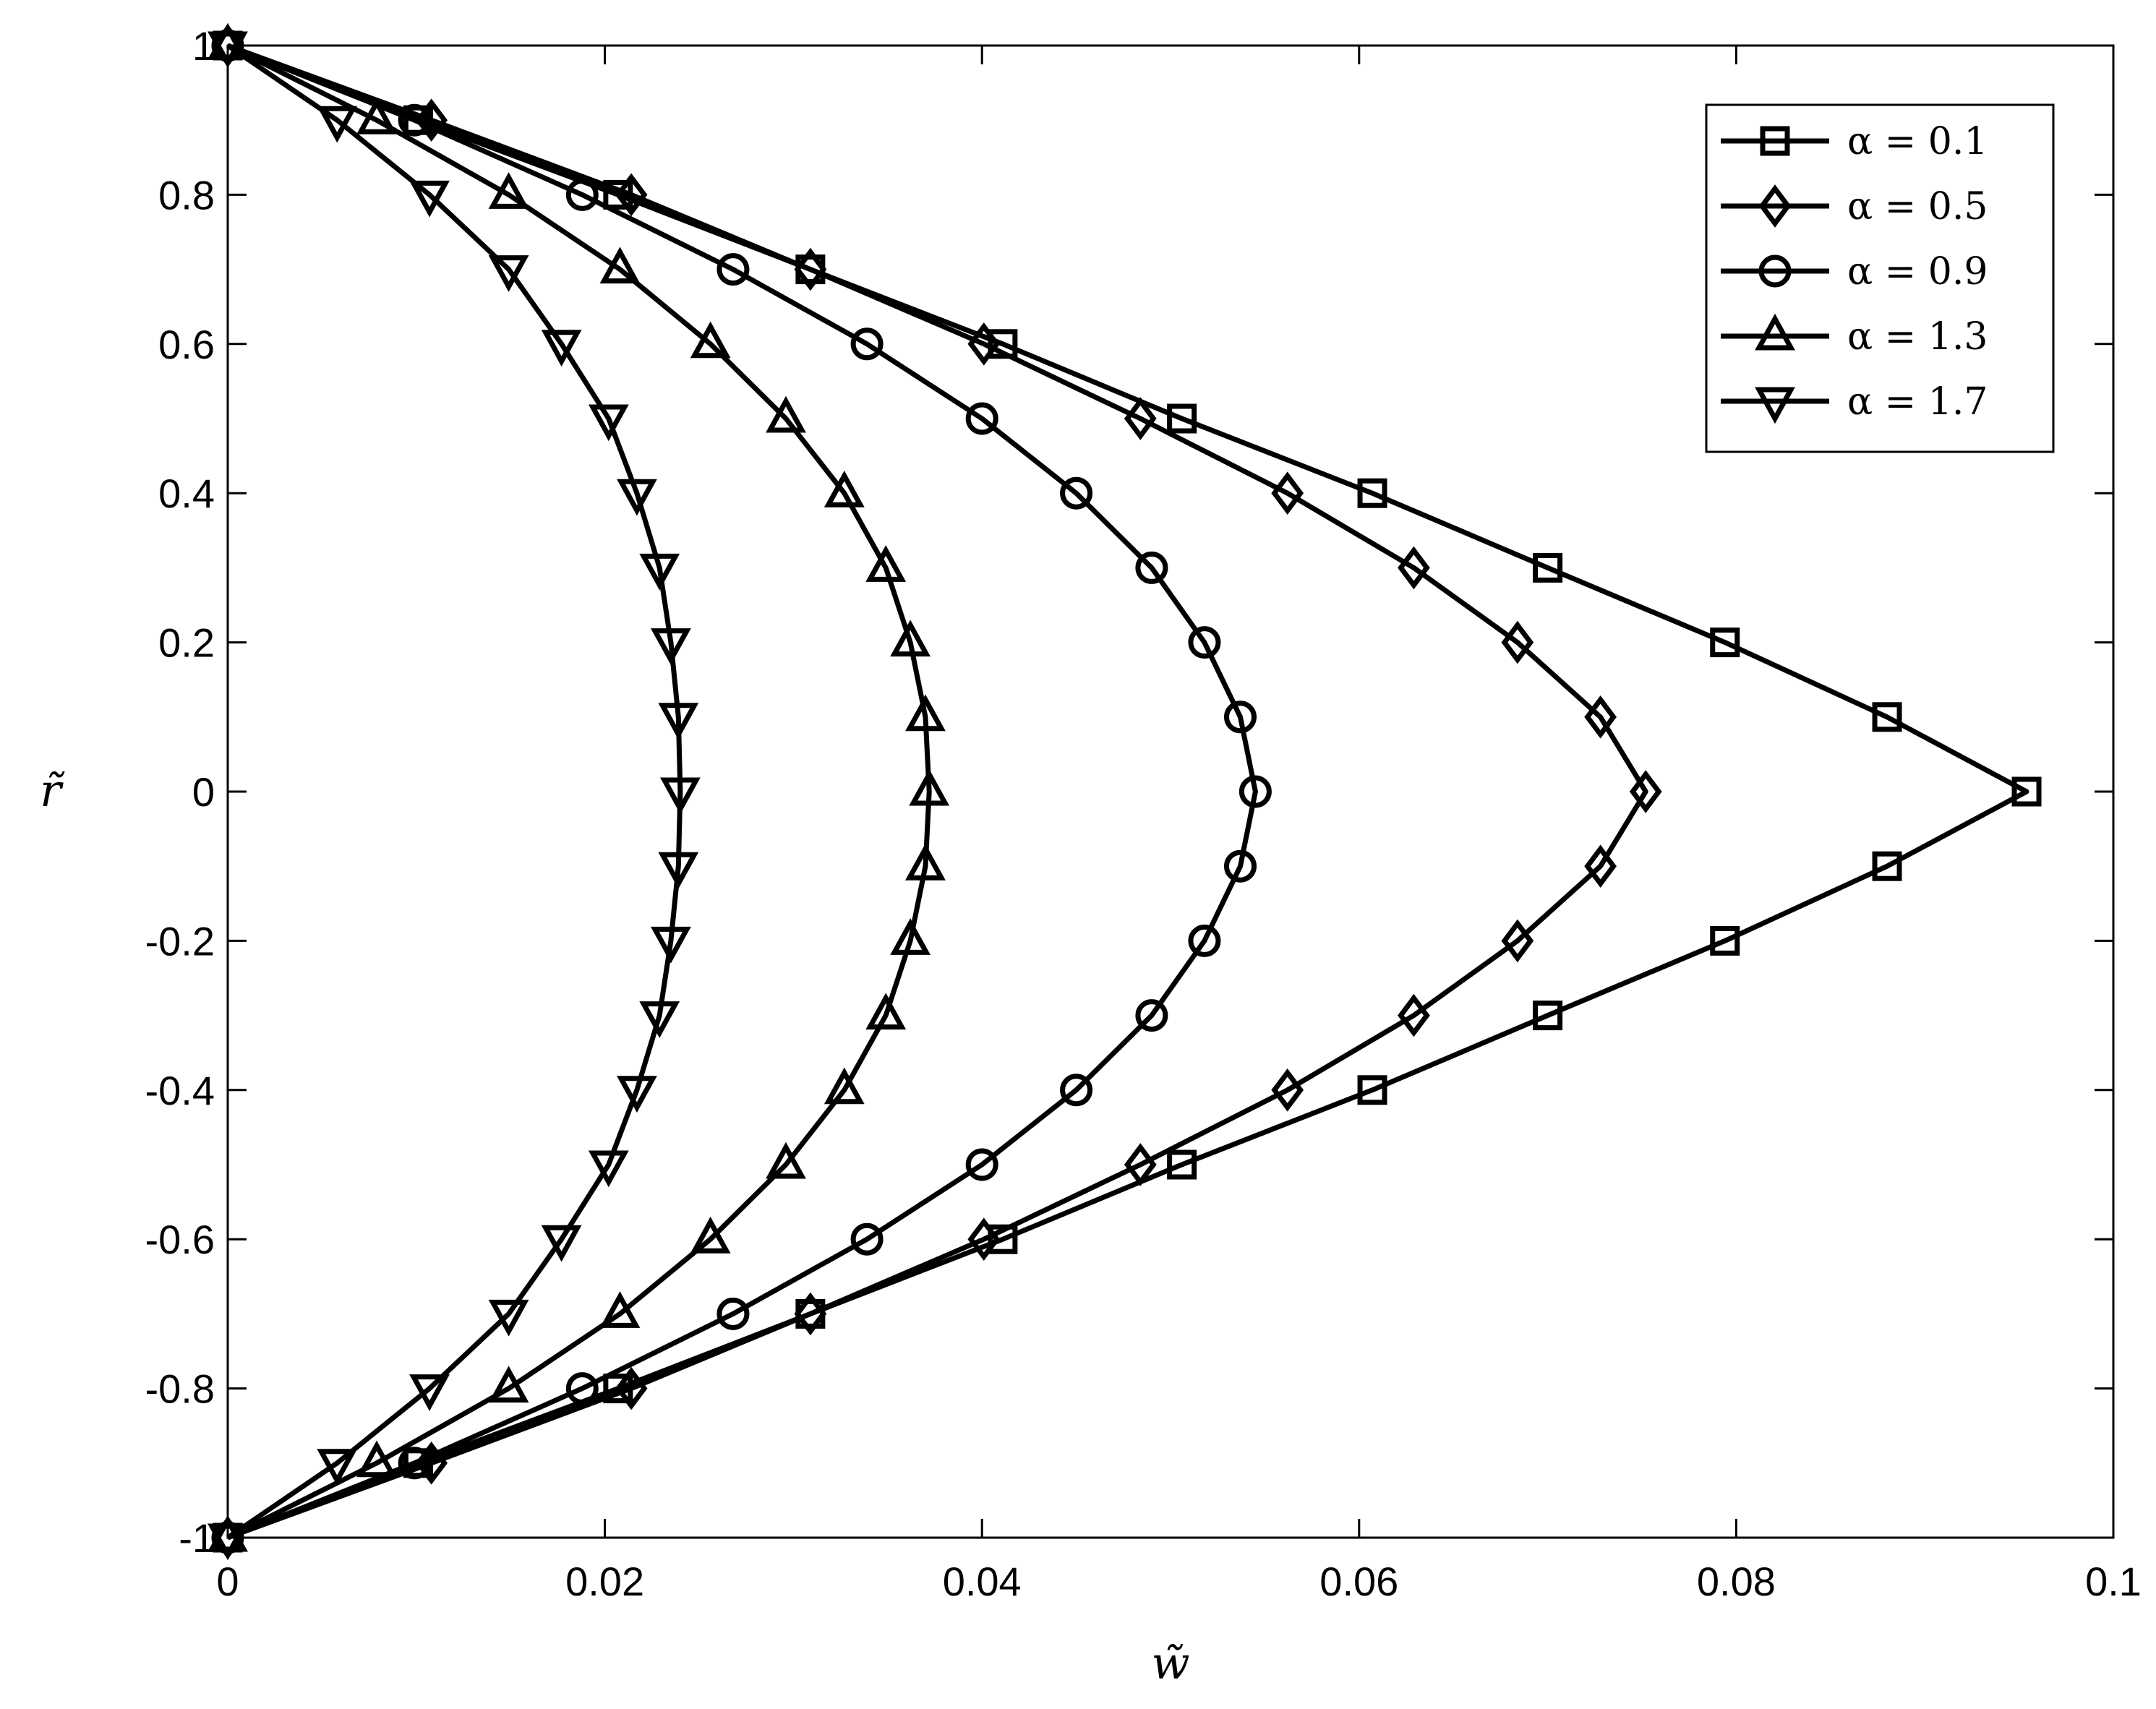  I want to click on y-tick-label: 1, so click(203, 46).